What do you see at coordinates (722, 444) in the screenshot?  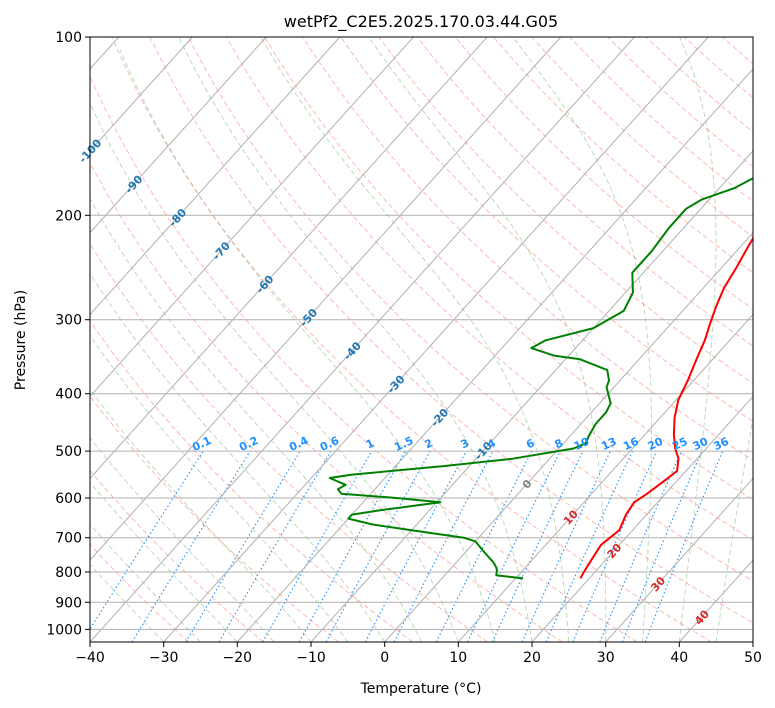 I see `mixing-ratio-label: 36` at bounding box center [722, 444].